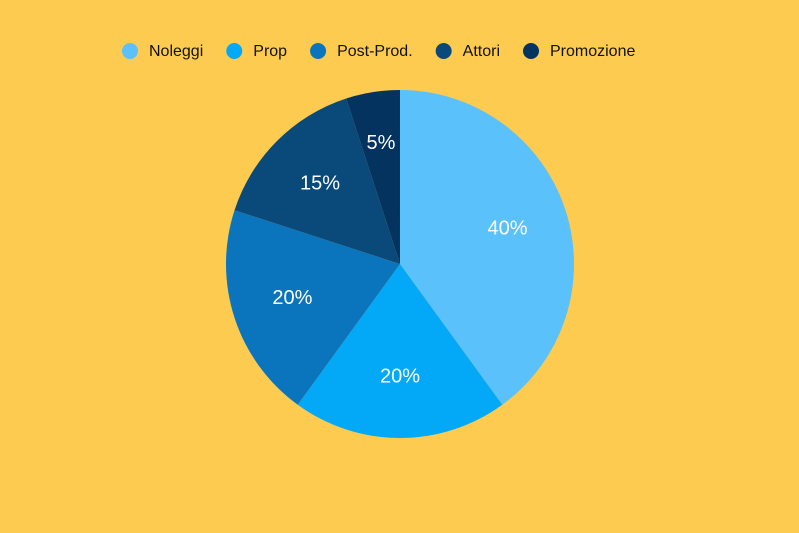  What do you see at coordinates (481, 51) in the screenshot?
I see `legend-label: Attori` at bounding box center [481, 51].